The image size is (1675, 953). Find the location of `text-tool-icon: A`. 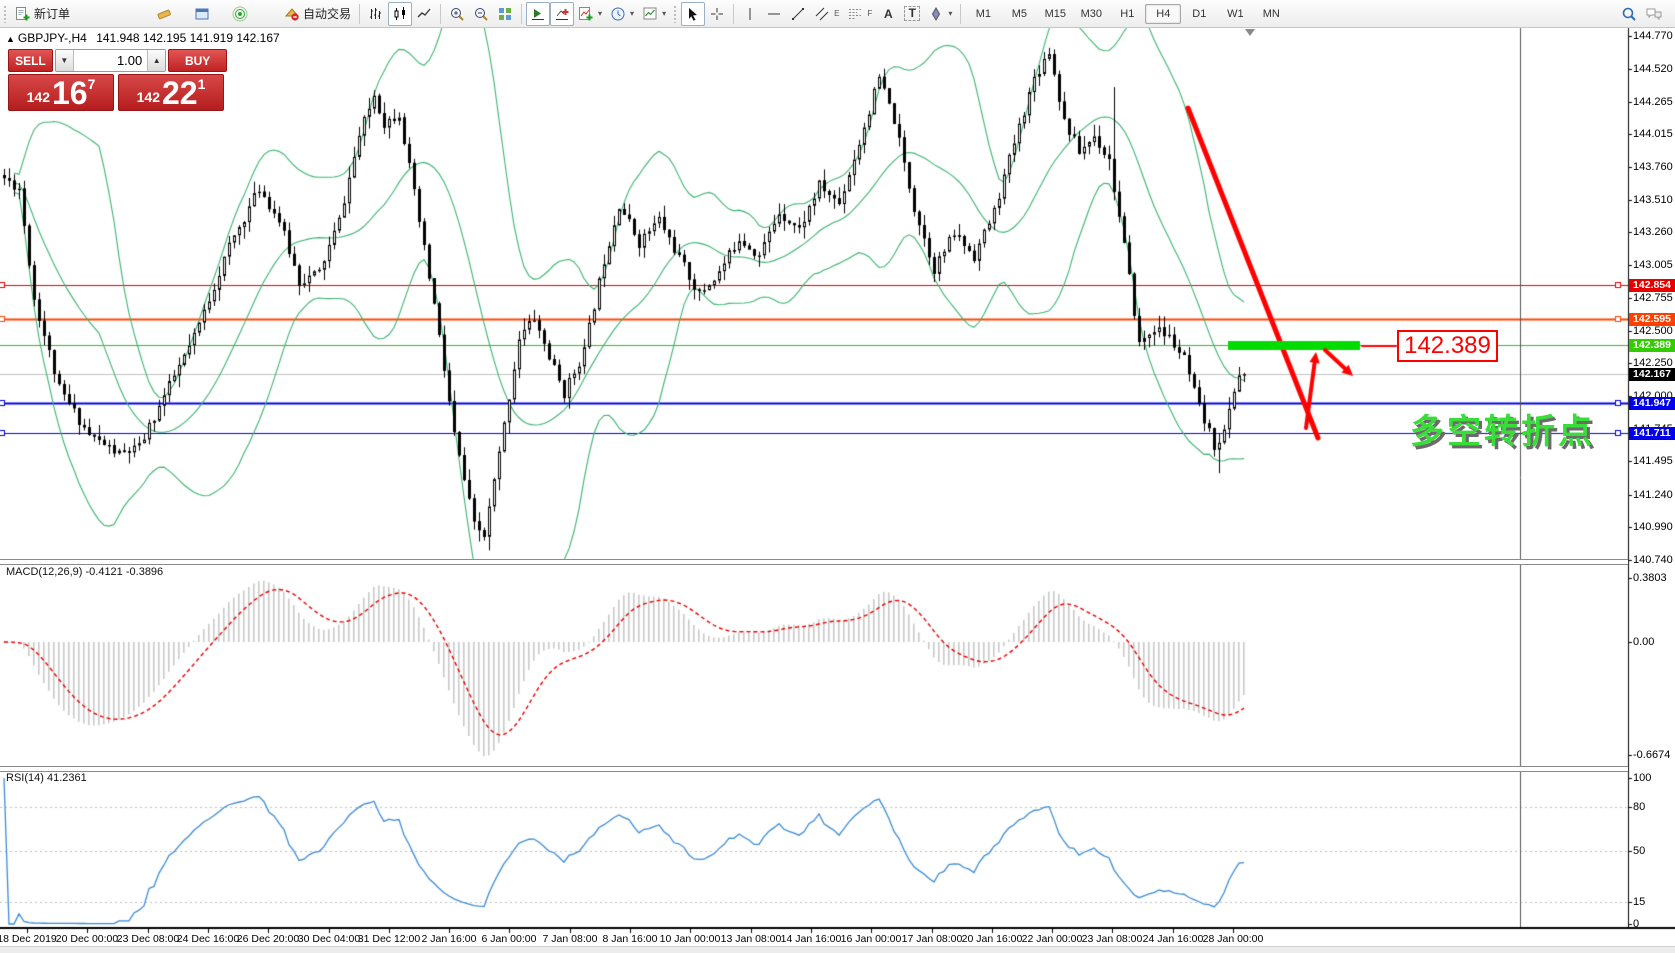

text-tool-icon: A is located at coordinates (888, 13).